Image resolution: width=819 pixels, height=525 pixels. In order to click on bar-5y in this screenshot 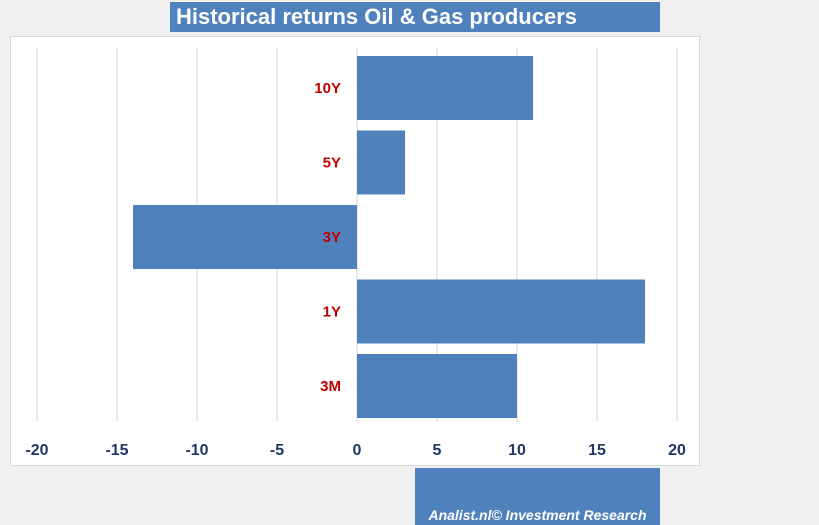, I will do `click(381, 162)`.